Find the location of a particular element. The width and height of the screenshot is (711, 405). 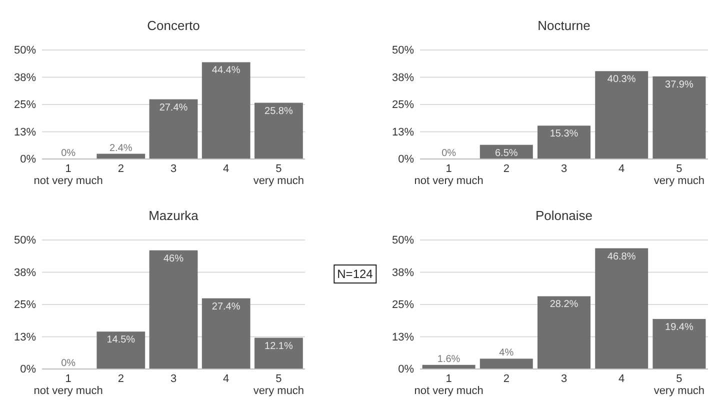

data-label: 15.3% is located at coordinates (564, 134).